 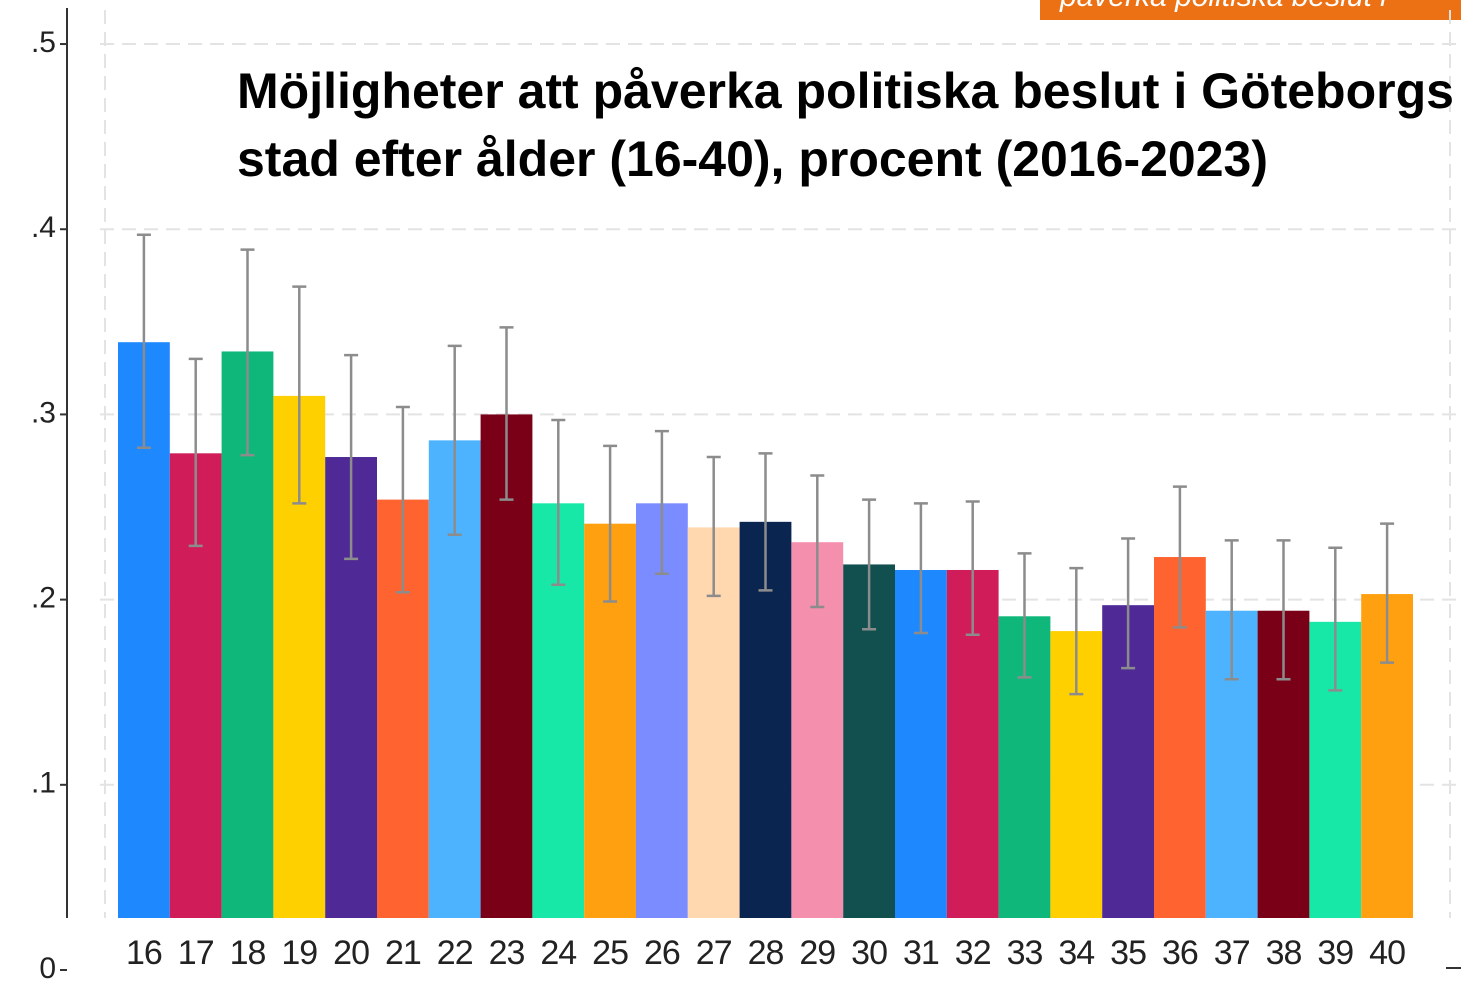 What do you see at coordinates (921, 953) in the screenshot?
I see `x-tick-label: 31` at bounding box center [921, 953].